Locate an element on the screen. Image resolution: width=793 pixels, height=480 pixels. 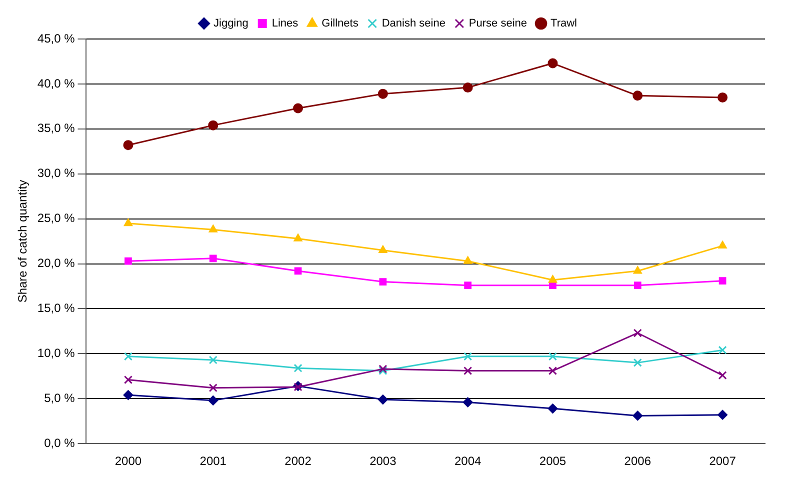
legend-label: Trawl is located at coordinates (564, 24).